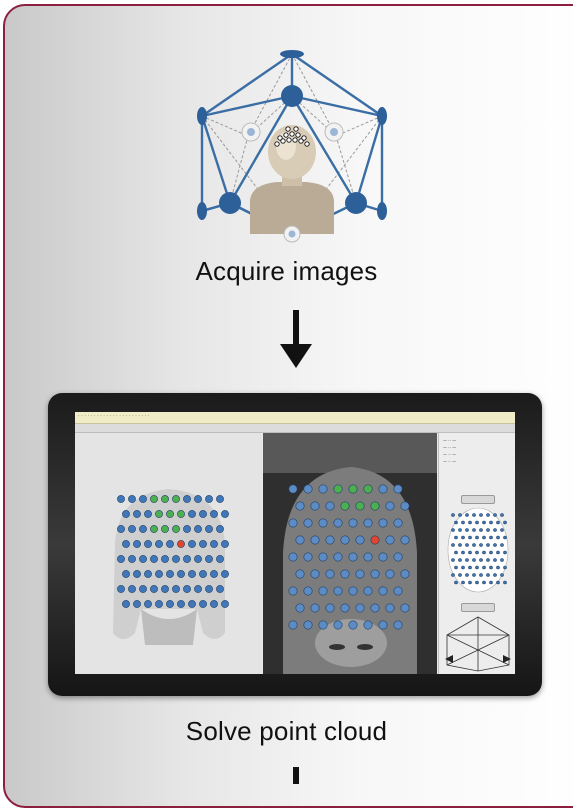 This screenshot has width=573, height=808. Describe the element at coordinates (295, 428) in the screenshot. I see `app-toolbar` at that location.